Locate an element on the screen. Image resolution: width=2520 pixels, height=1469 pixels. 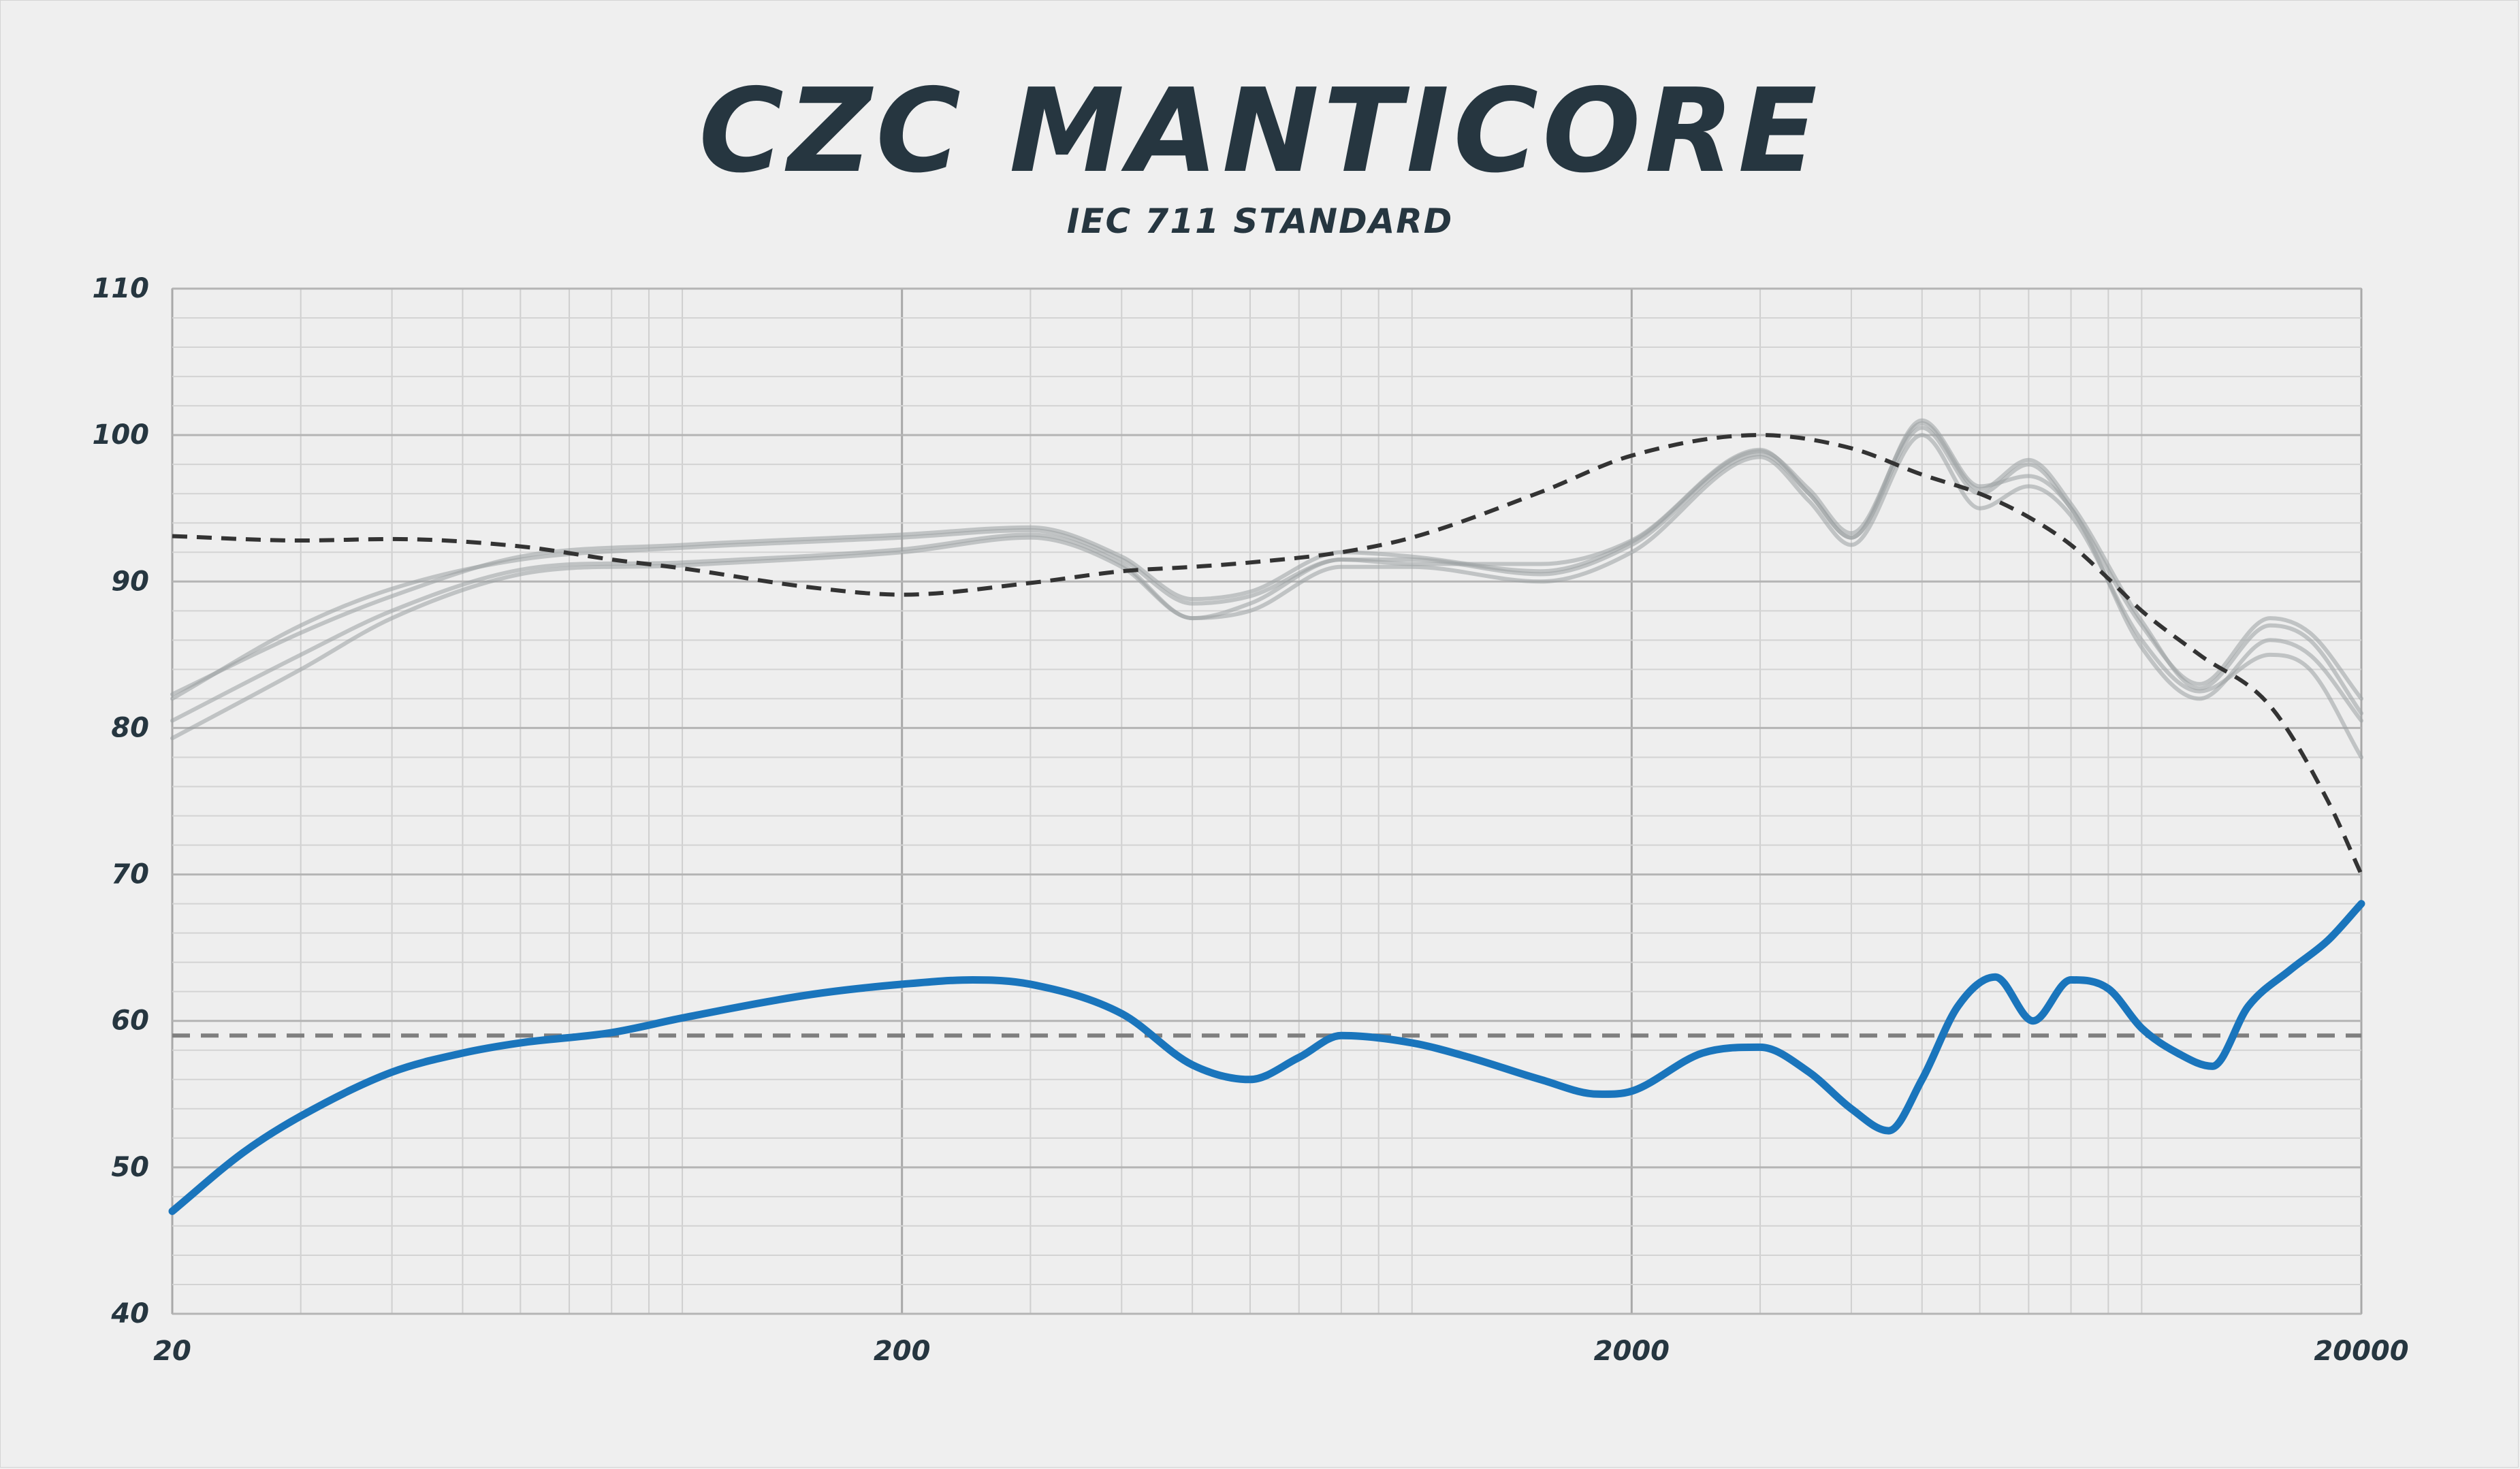
y-tick-label: 110 is located at coordinates (121, 288).